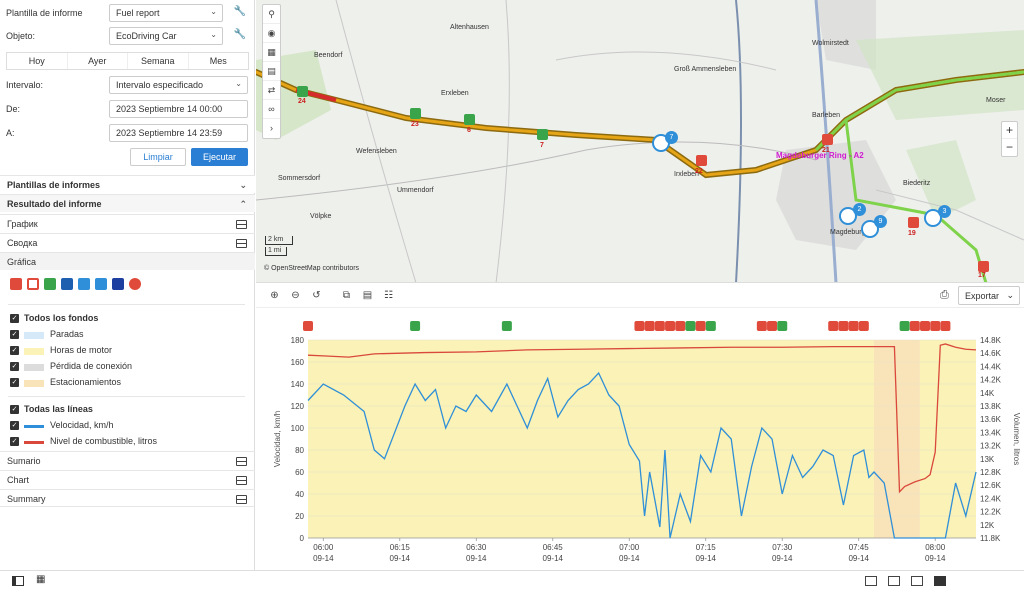  Describe the element at coordinates (101, 284) in the screenshot. I see `video-icon` at that location.